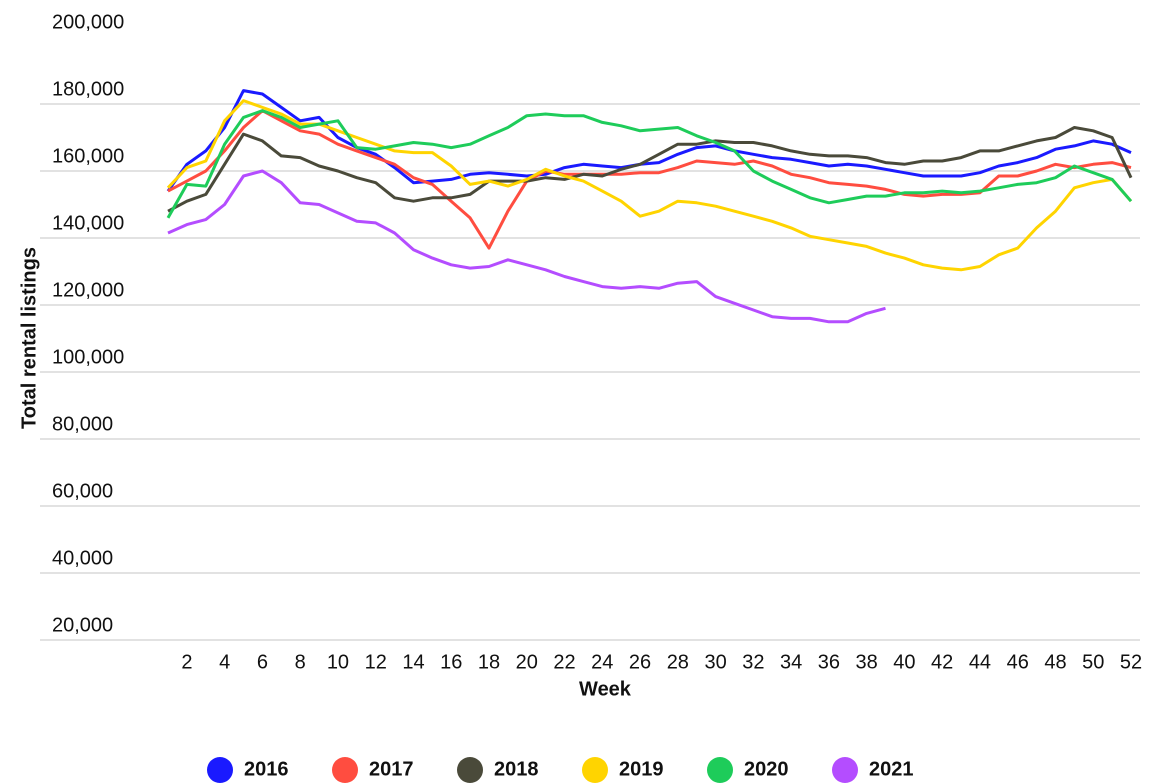  What do you see at coordinates (82, 625) in the screenshot?
I see `y-tick-label: 20,000` at bounding box center [82, 625].